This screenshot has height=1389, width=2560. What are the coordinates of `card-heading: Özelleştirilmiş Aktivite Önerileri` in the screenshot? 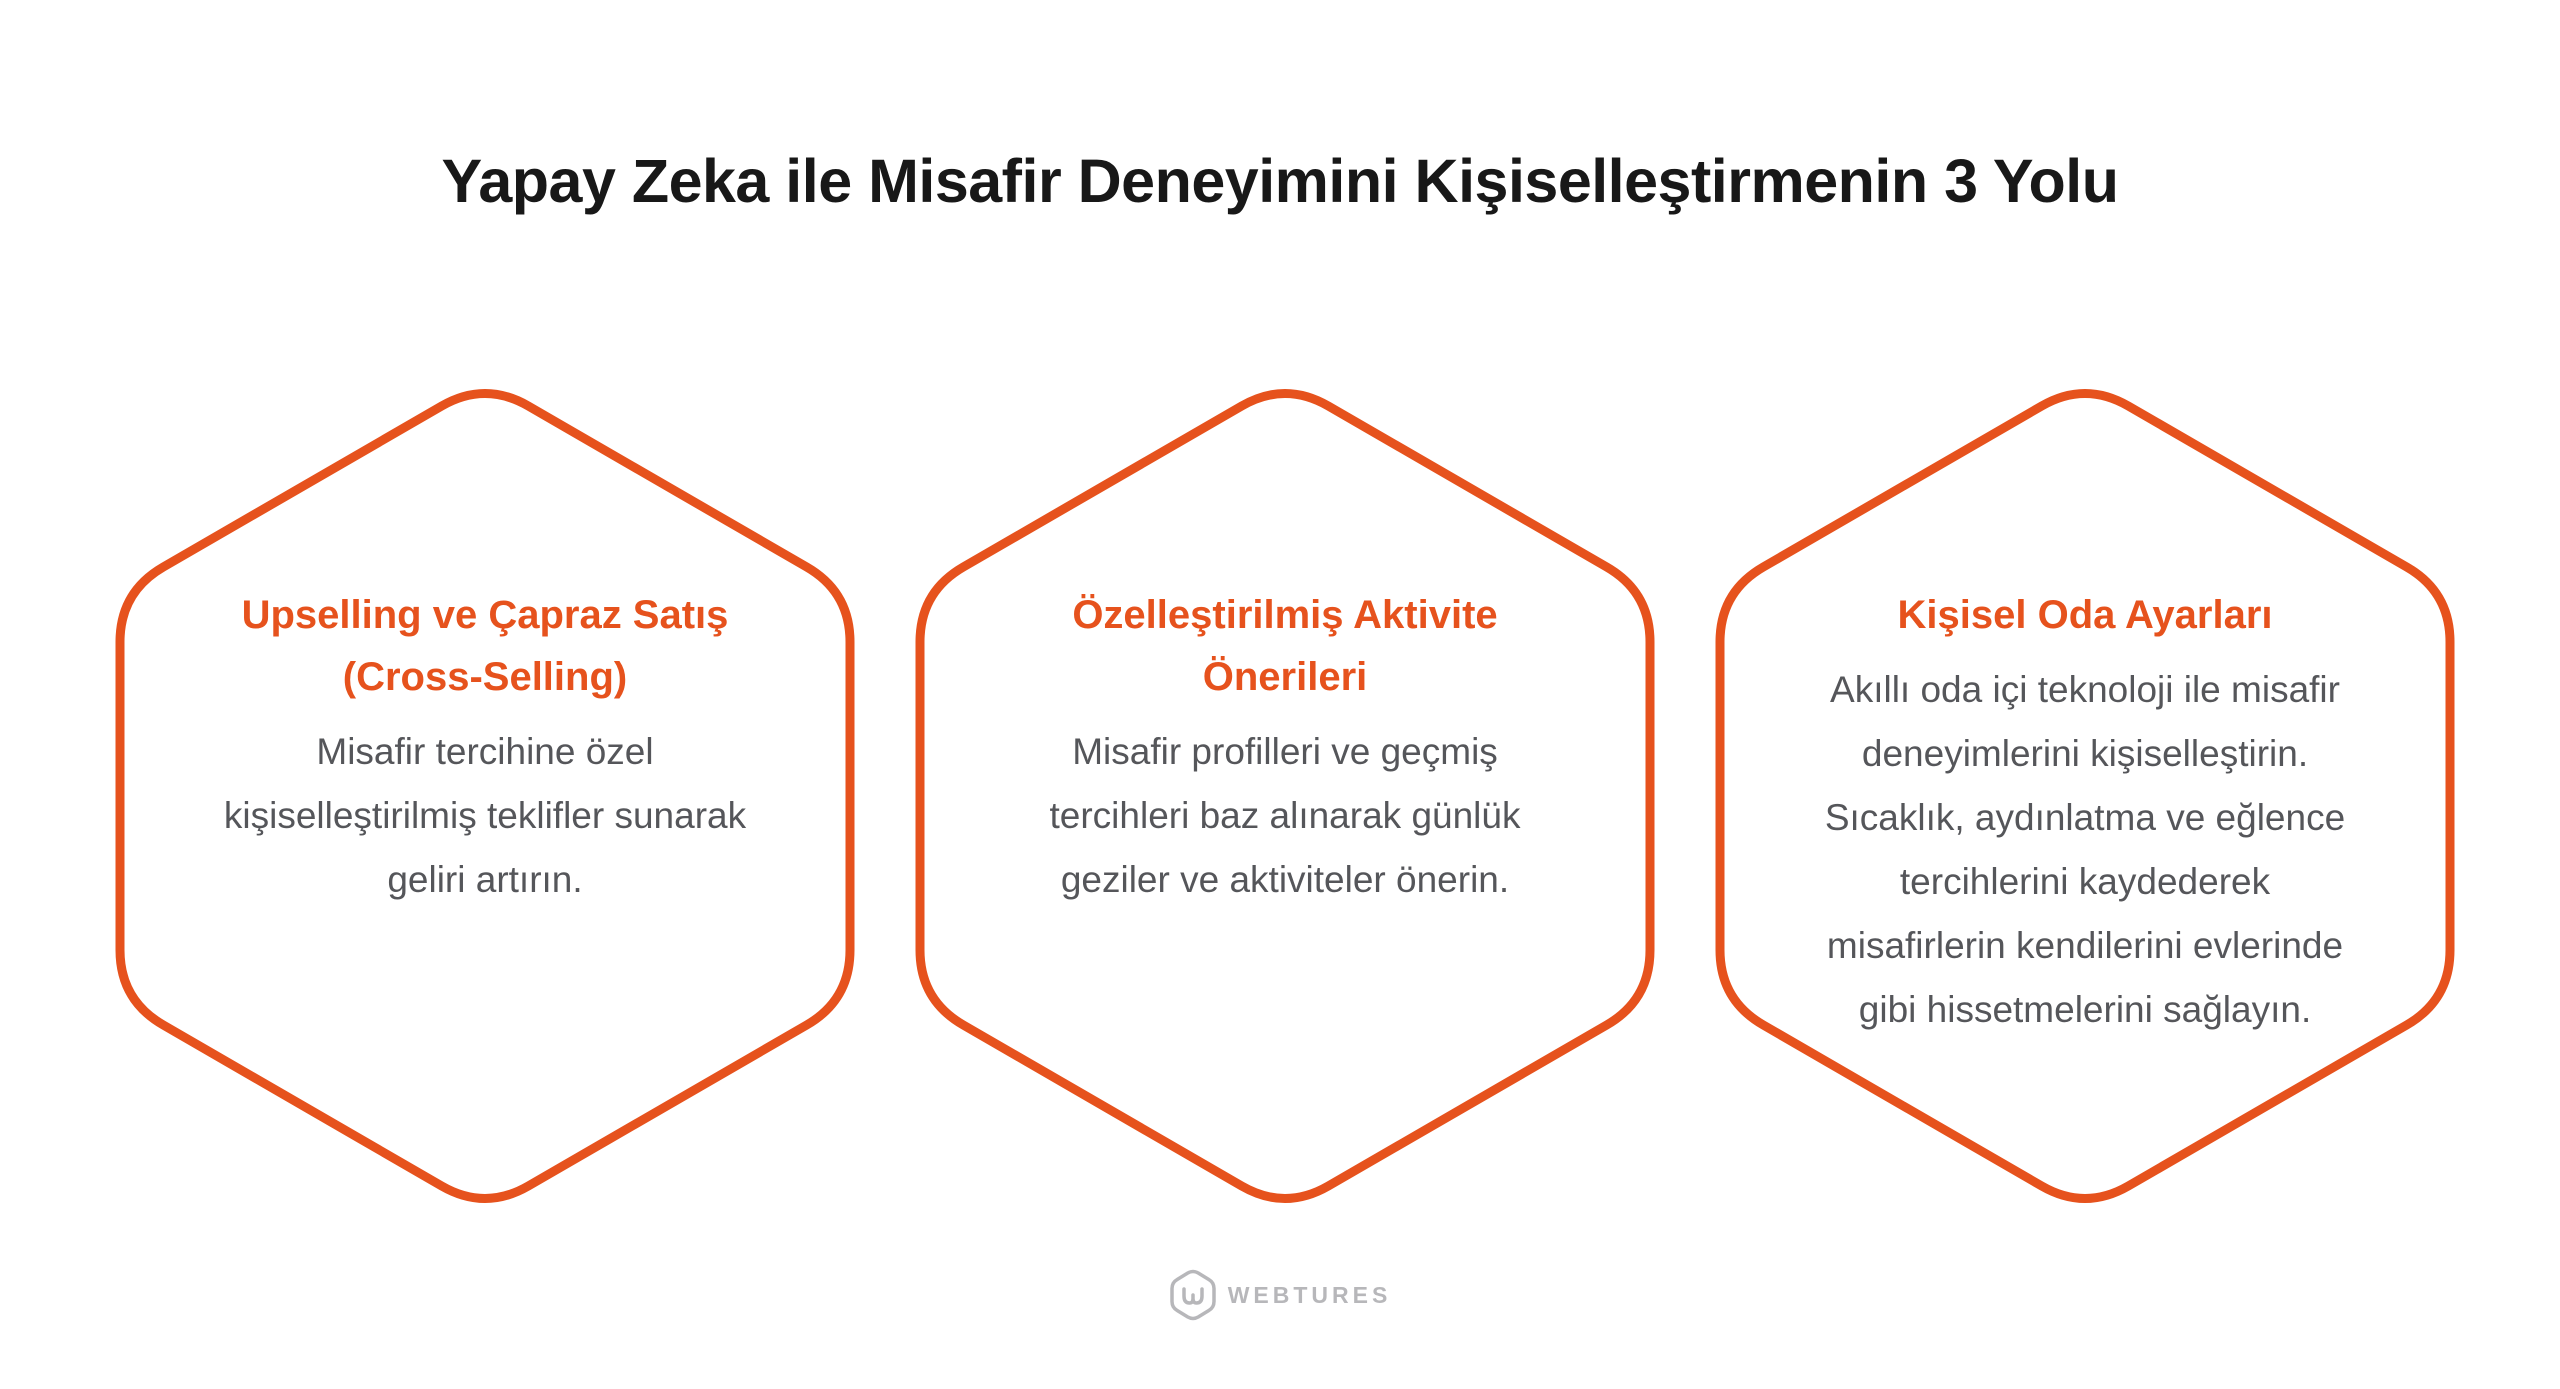 It's located at (1285, 646).